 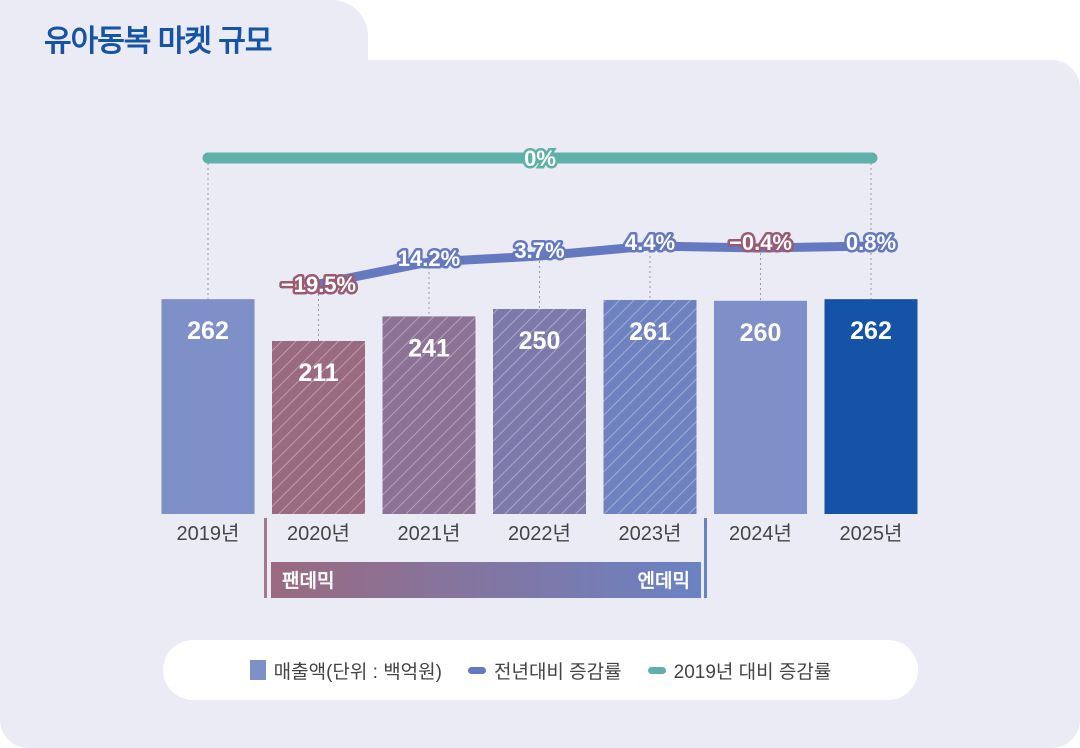 I want to click on yoy-label: 0.8%, so click(x=871, y=242).